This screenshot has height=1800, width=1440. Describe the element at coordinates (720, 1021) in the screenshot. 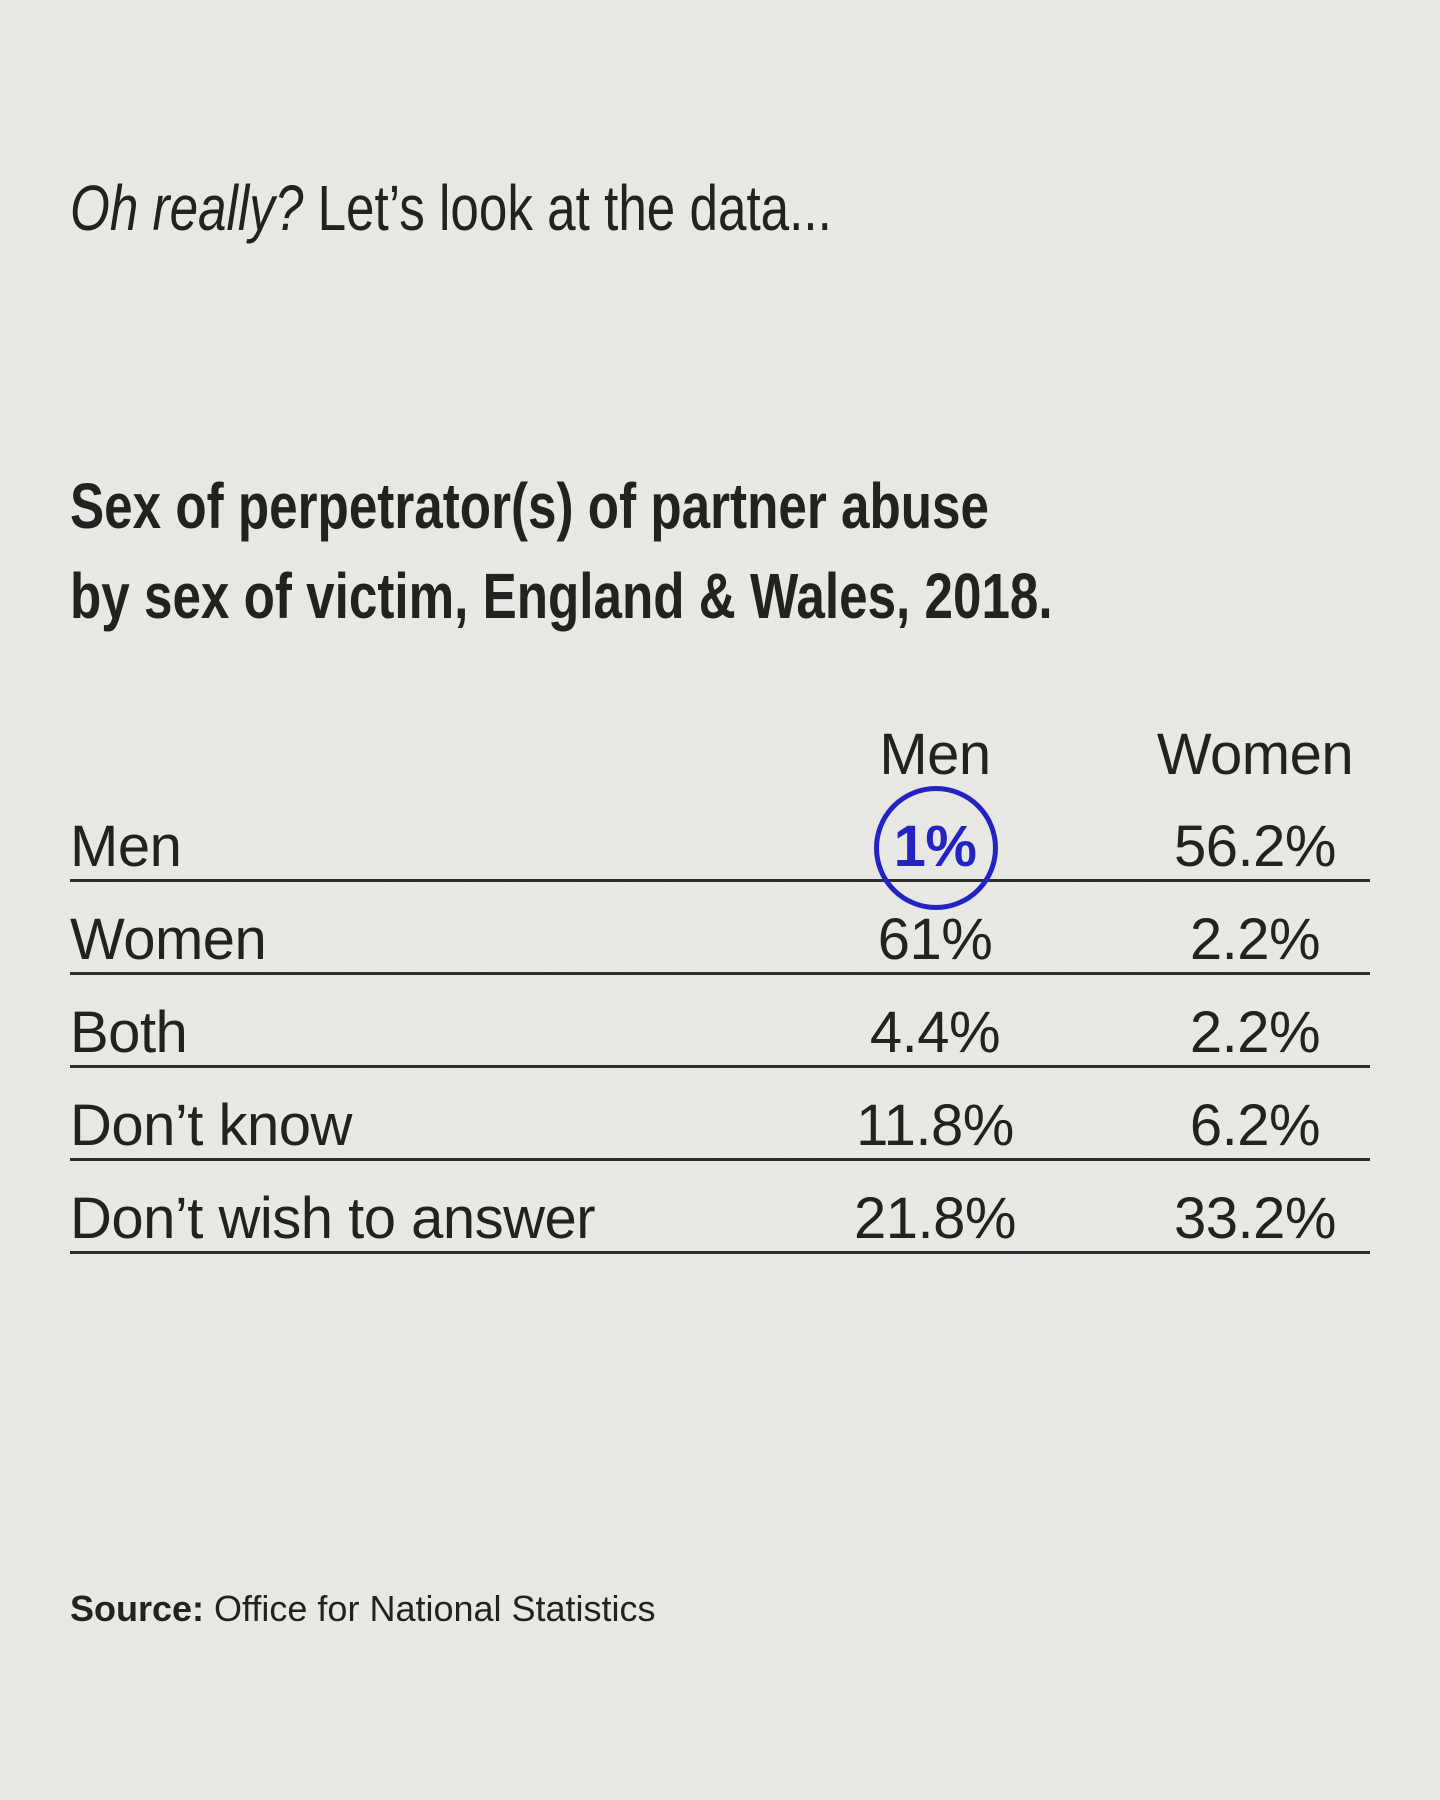

I see `table-row: Both 4.4% 2.2%` at that location.